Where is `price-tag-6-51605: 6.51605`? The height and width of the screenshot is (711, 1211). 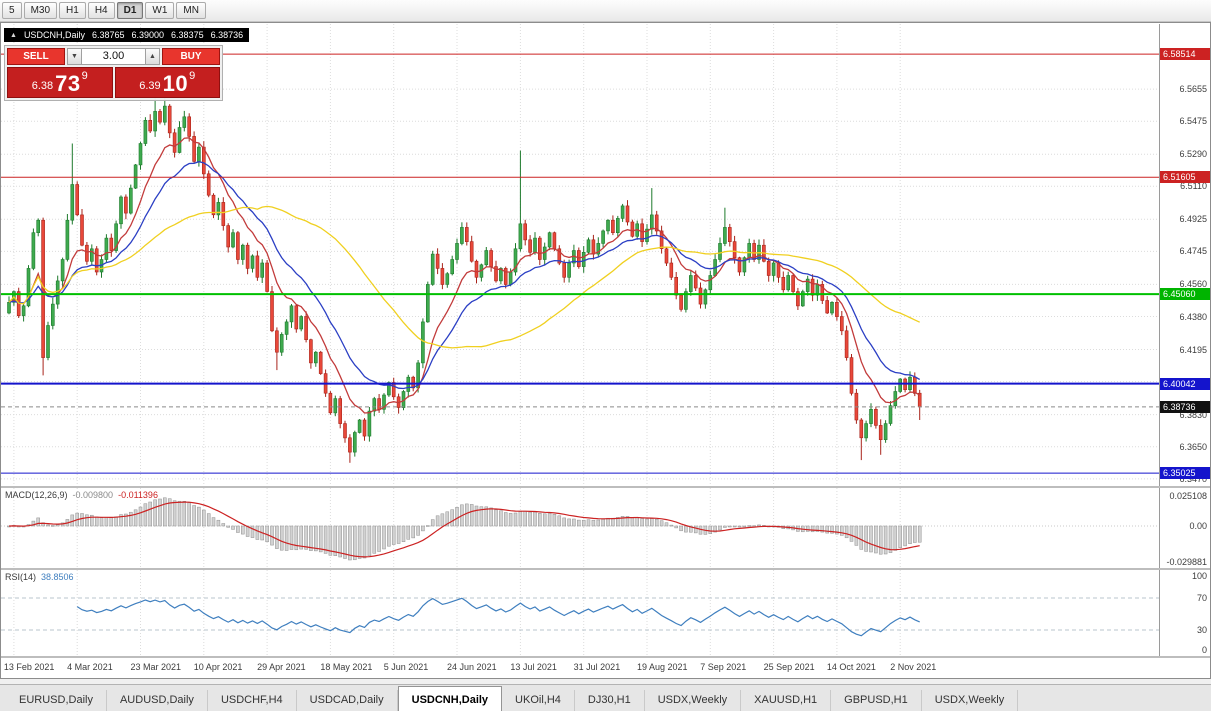
price-tag-6-51605: 6.51605 is located at coordinates (1185, 177).